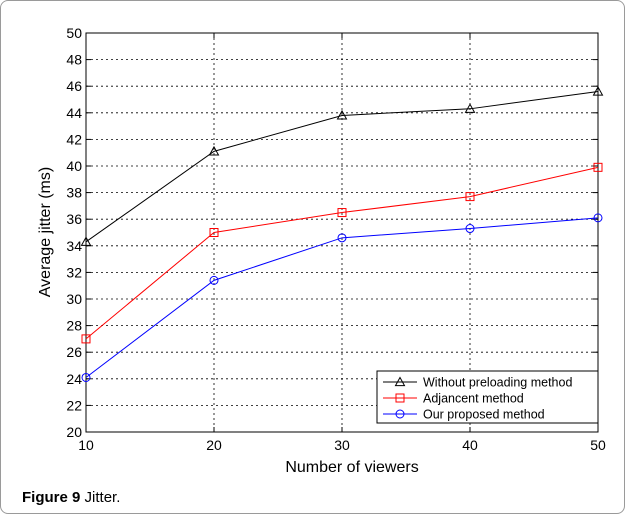 This screenshot has height=526, width=625. What do you see at coordinates (51, 497) in the screenshot?
I see `figure-label: Figure 9` at bounding box center [51, 497].